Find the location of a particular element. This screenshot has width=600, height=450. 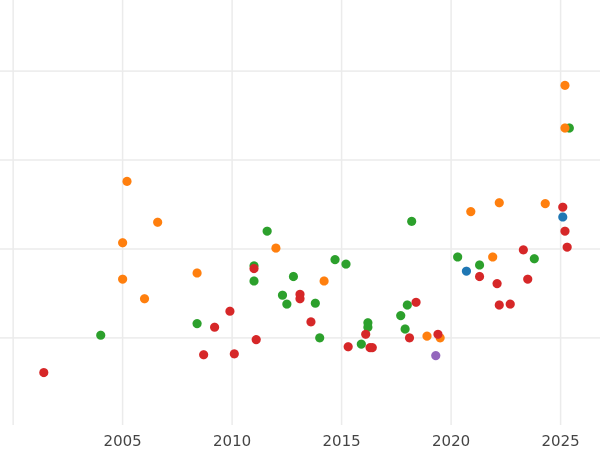

x-tick-label: 2025 is located at coordinates (560, 441).